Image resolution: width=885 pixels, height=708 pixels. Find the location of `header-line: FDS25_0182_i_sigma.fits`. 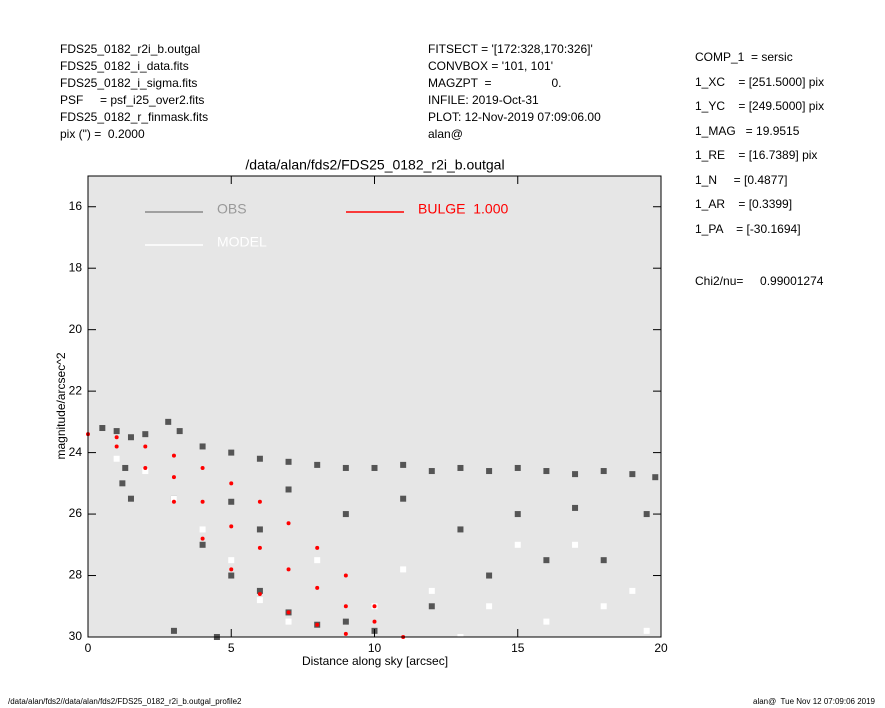

header-line: FDS25_0182_i_sigma.fits is located at coordinates (129, 83).